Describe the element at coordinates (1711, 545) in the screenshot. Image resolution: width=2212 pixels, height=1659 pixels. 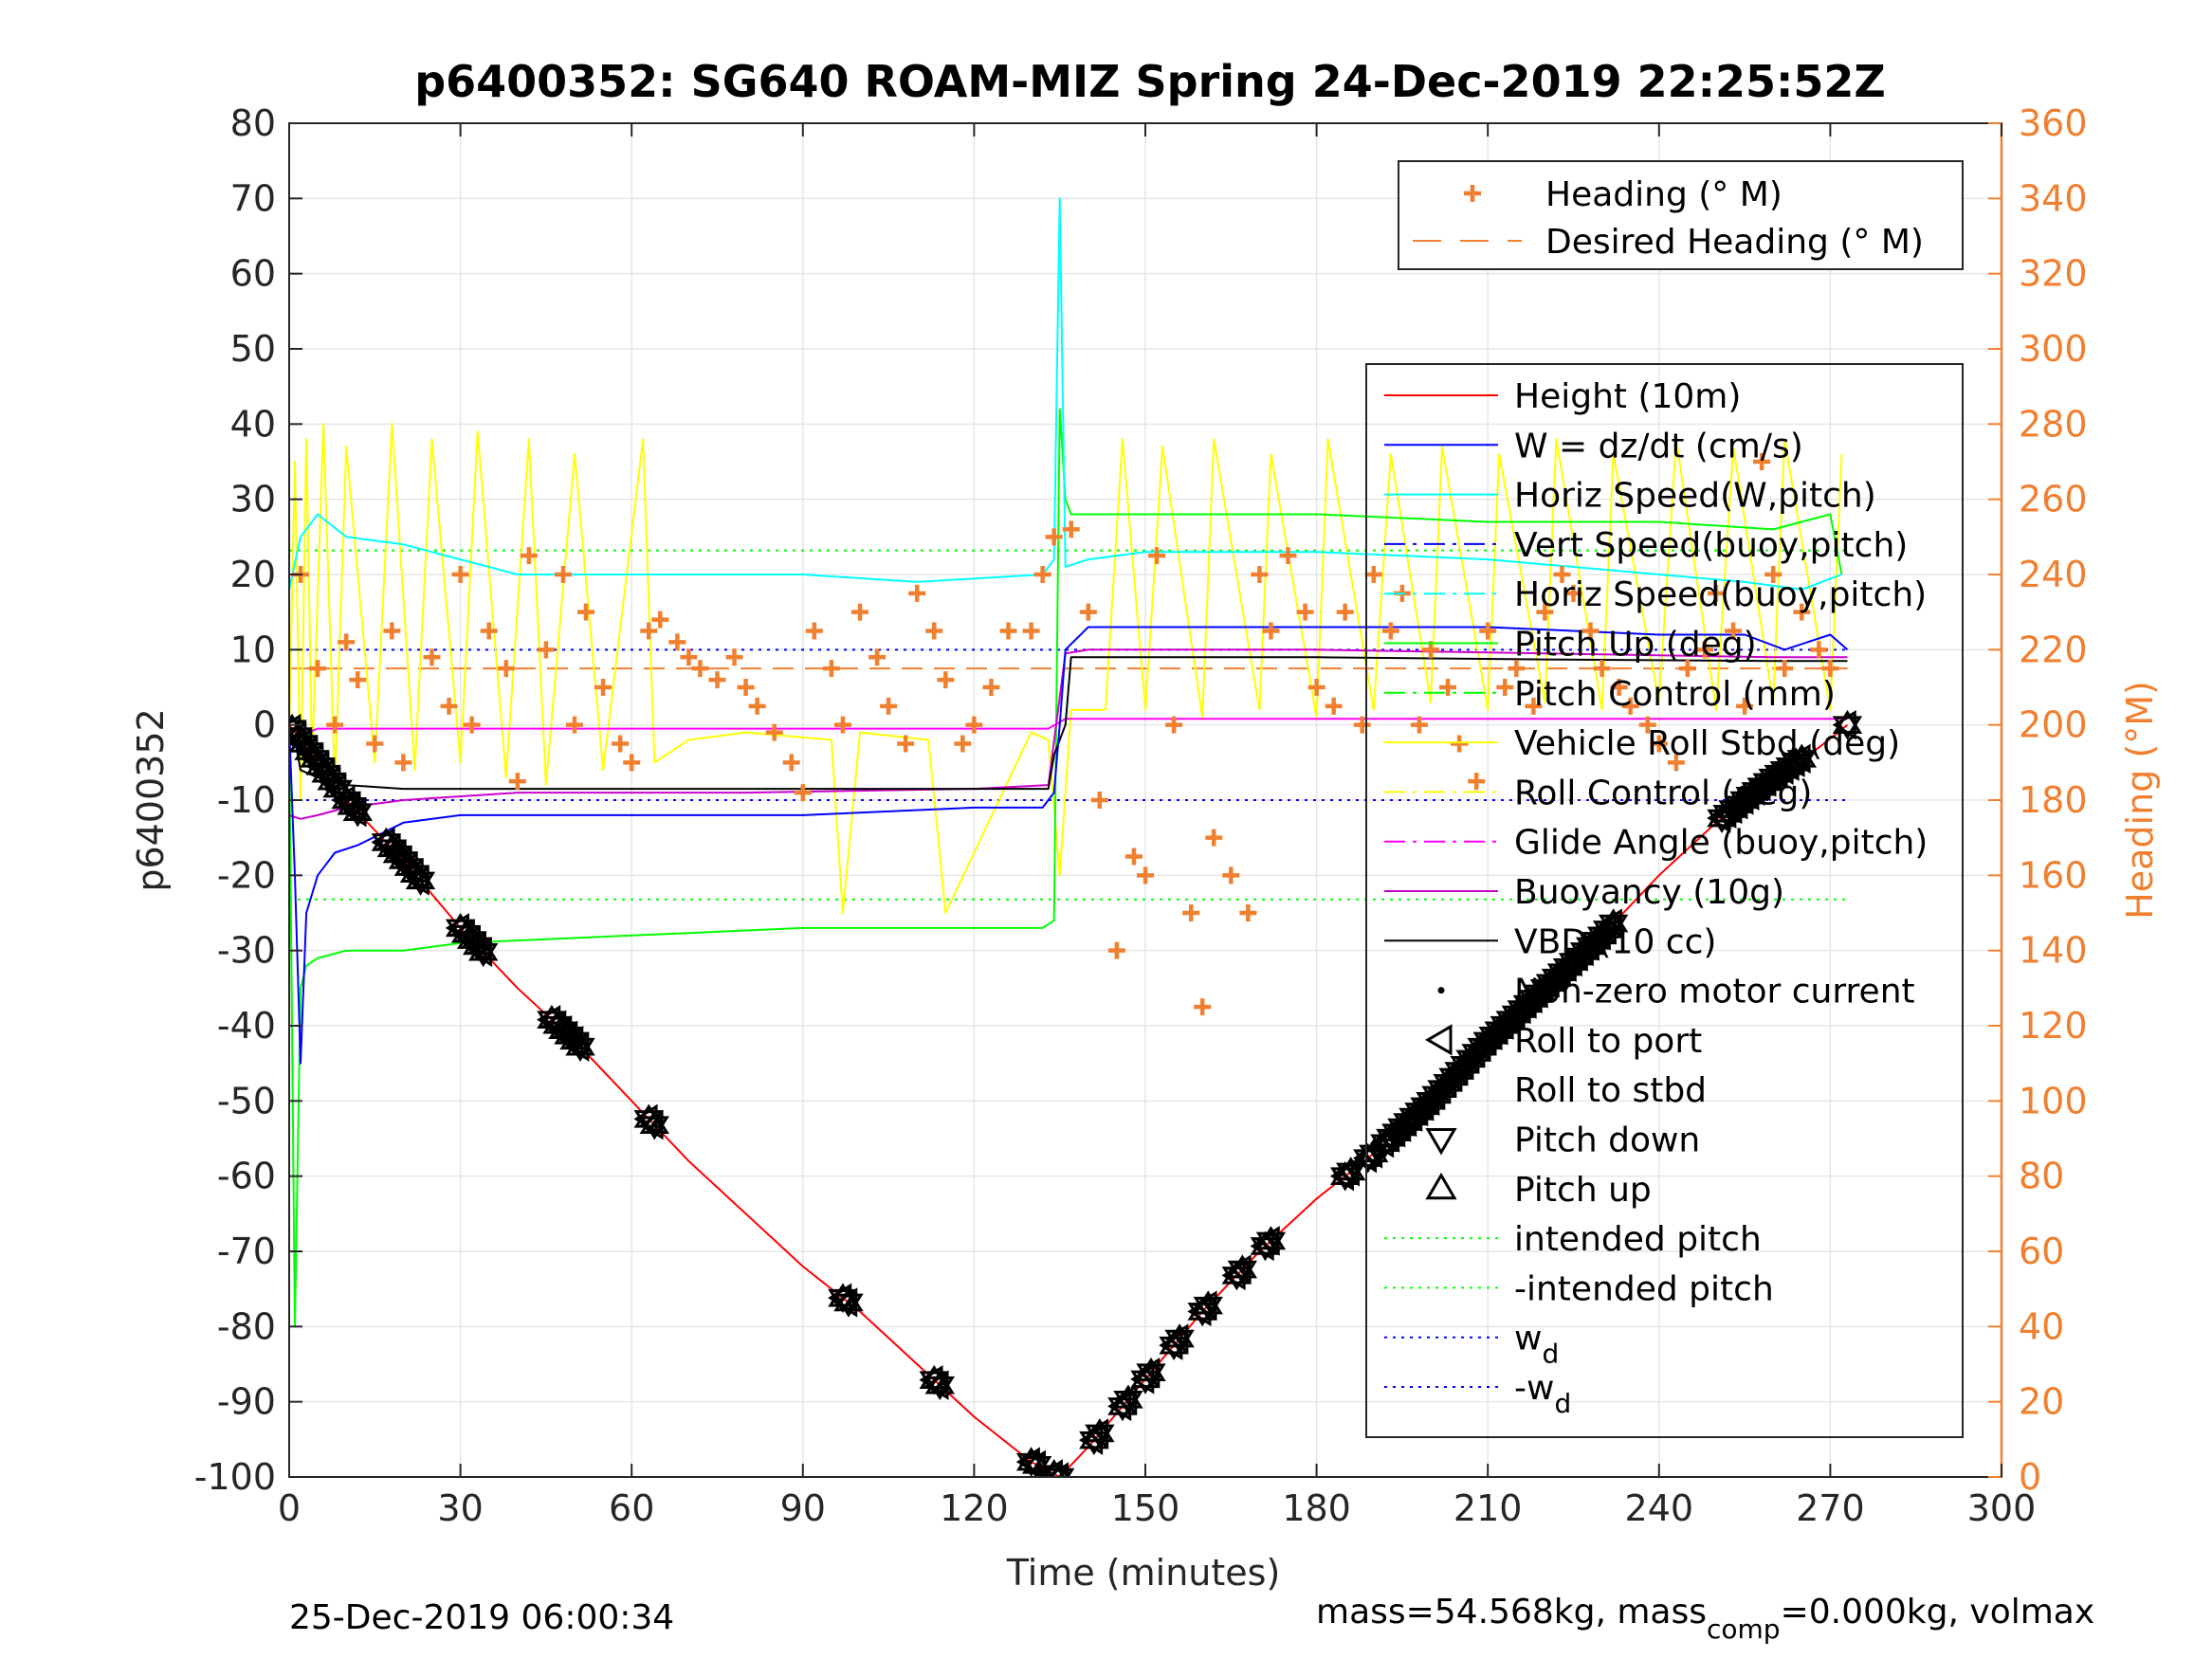
I see `legend-label-3: Vert Speed(buoy,pitch)` at that location.